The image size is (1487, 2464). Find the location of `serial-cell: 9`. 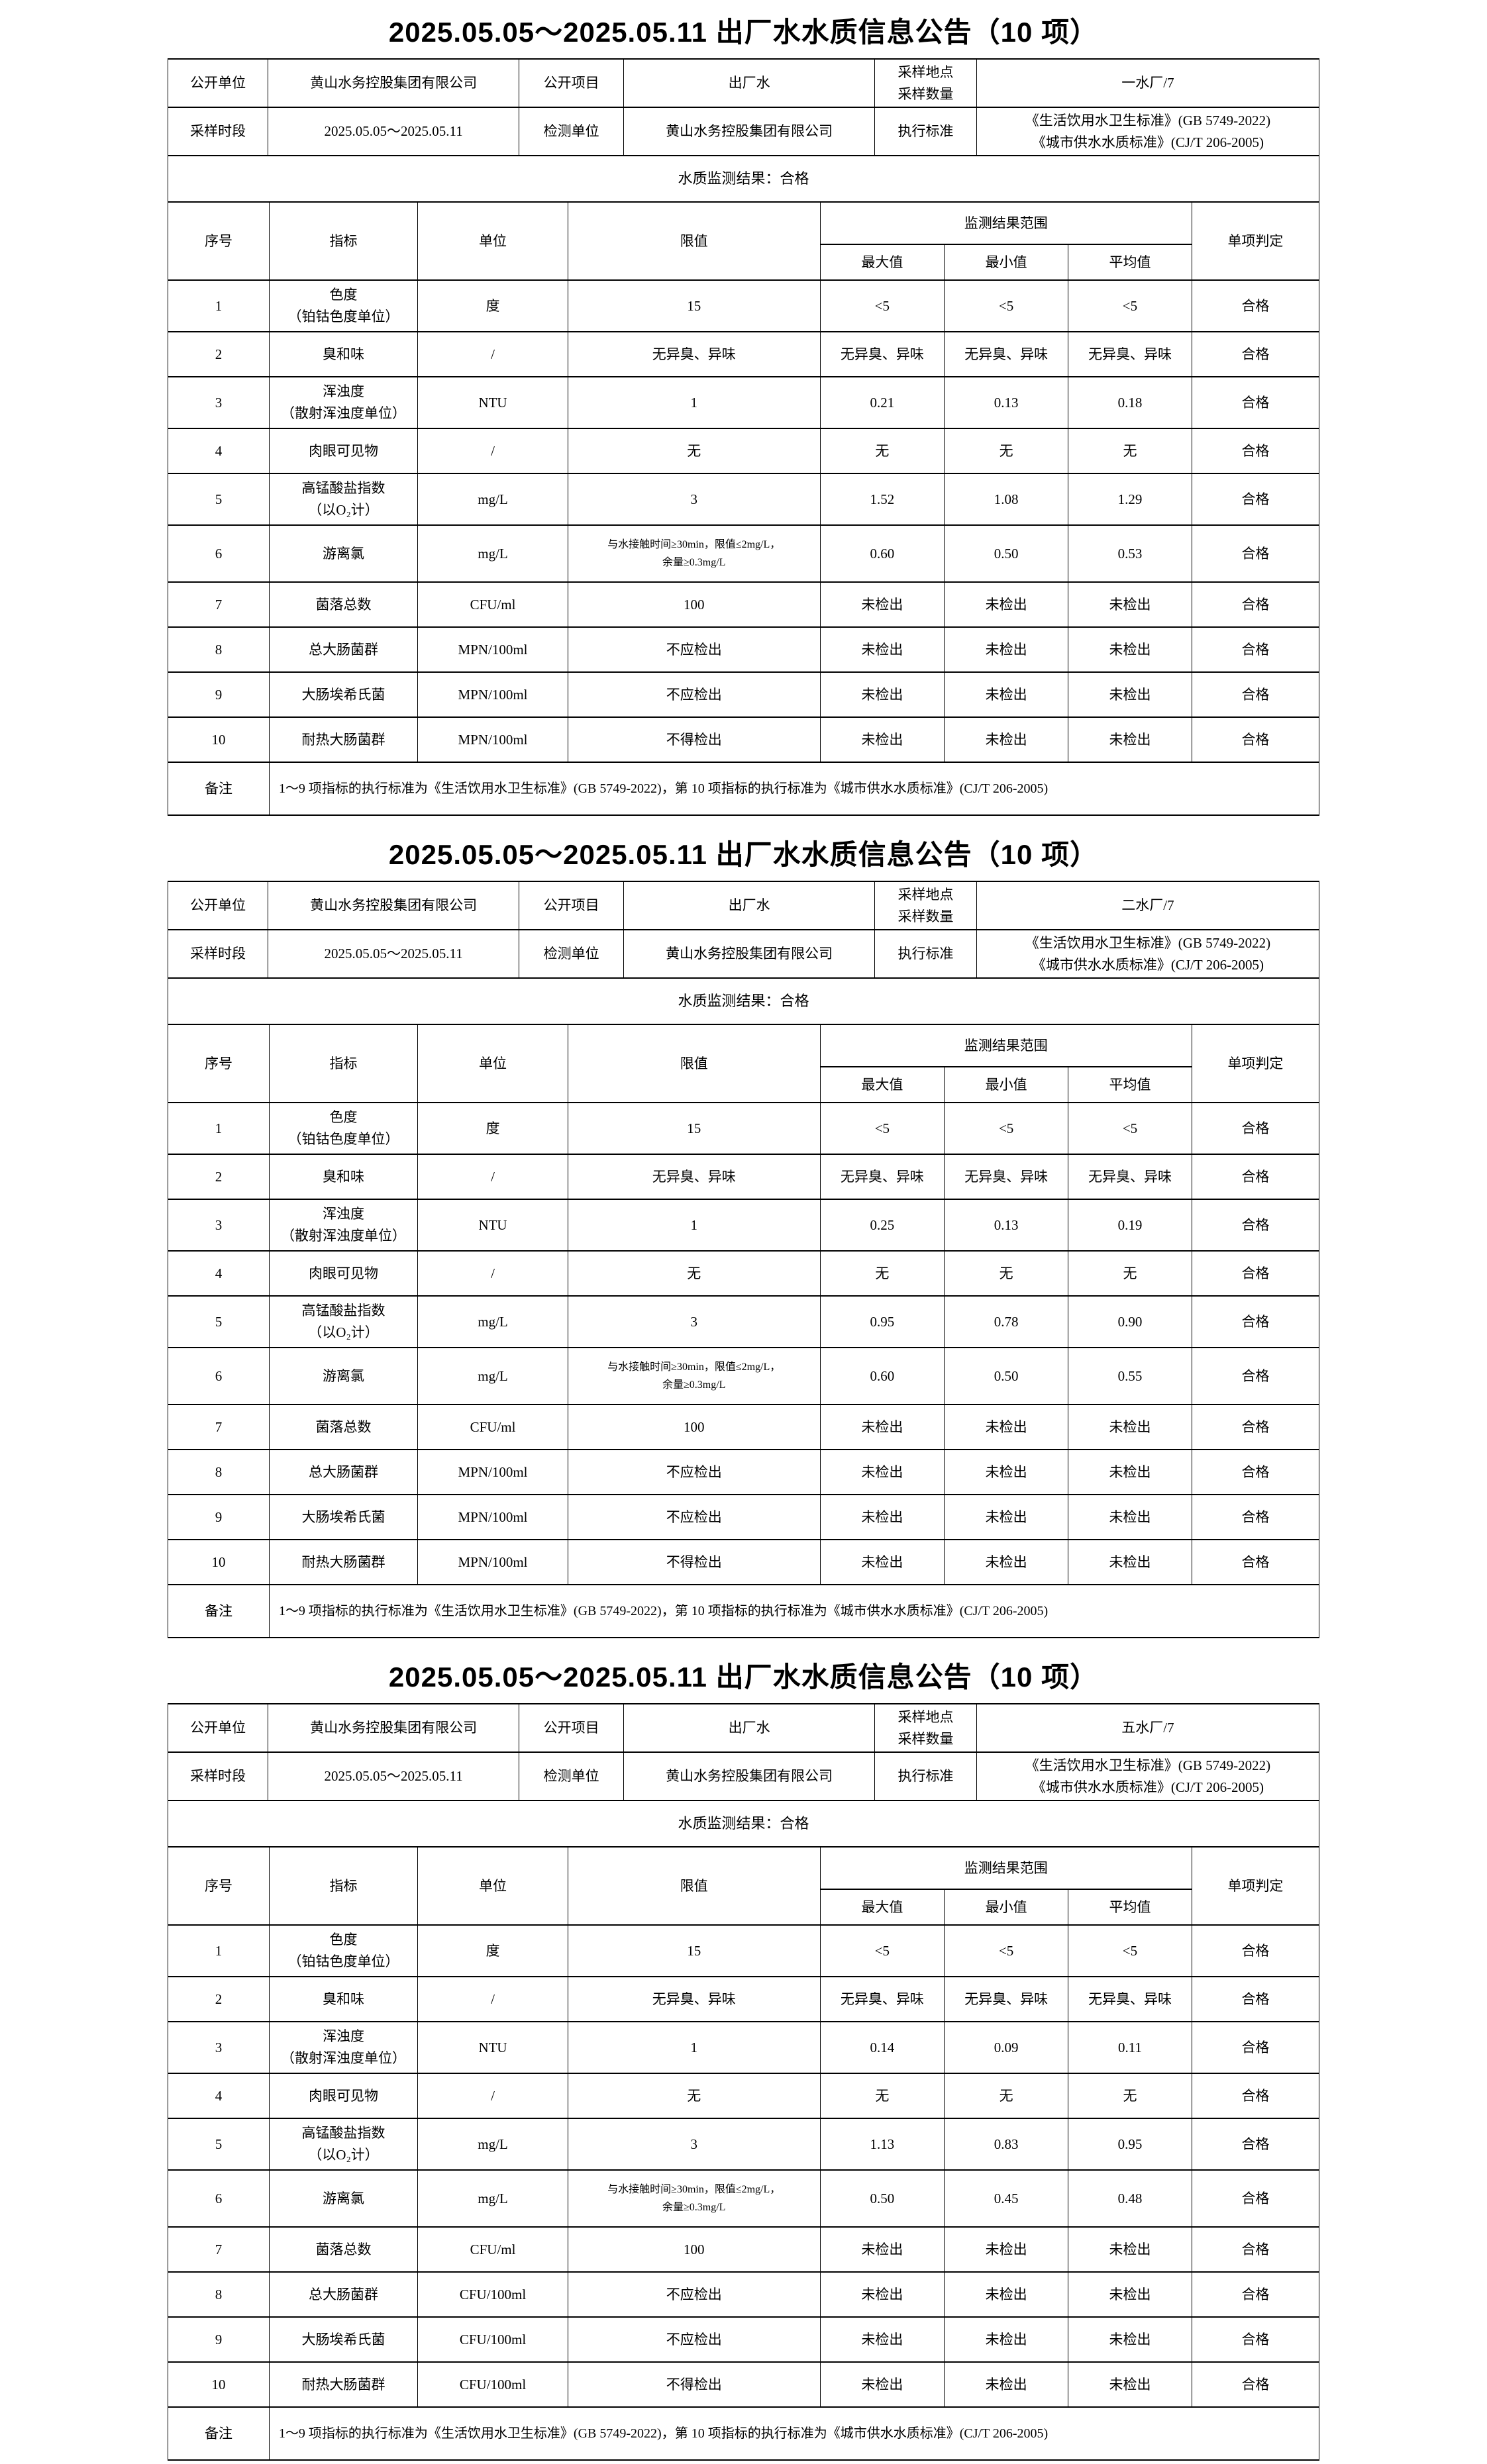

serial-cell: 9 is located at coordinates (219, 1517).